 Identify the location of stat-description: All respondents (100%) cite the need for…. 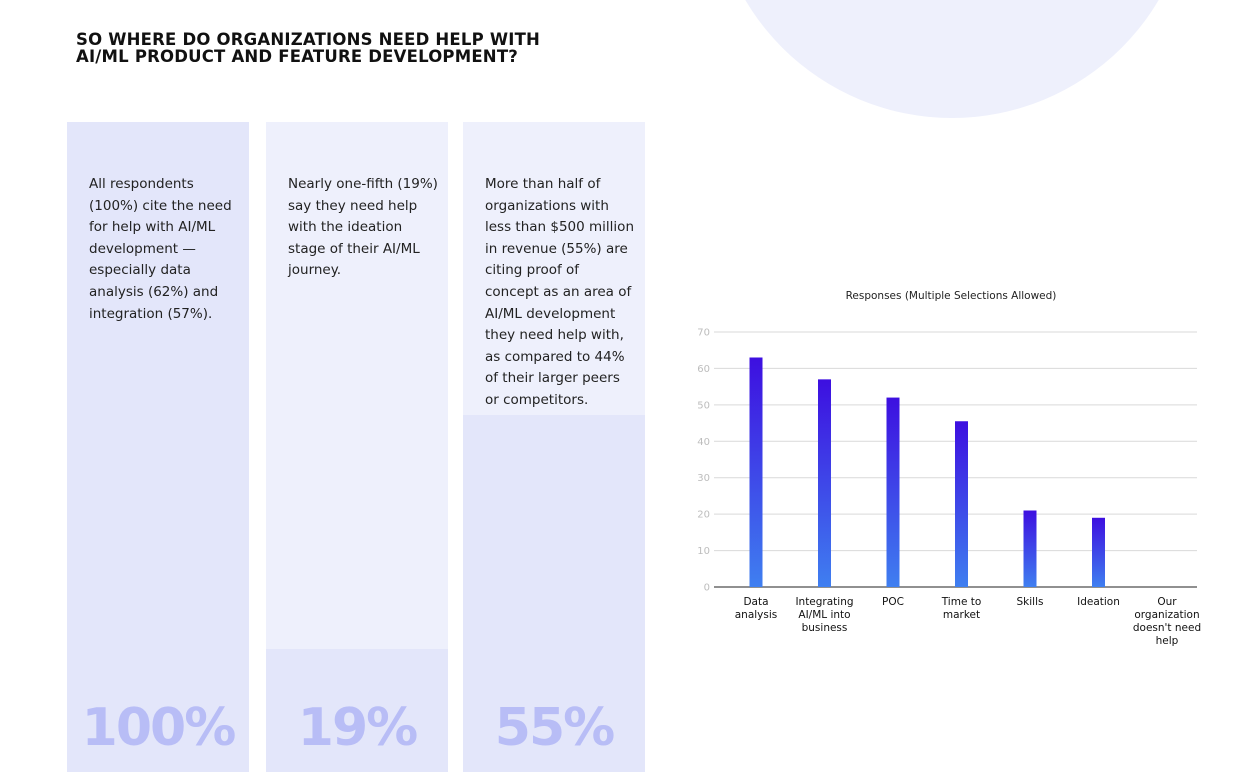
(160, 249).